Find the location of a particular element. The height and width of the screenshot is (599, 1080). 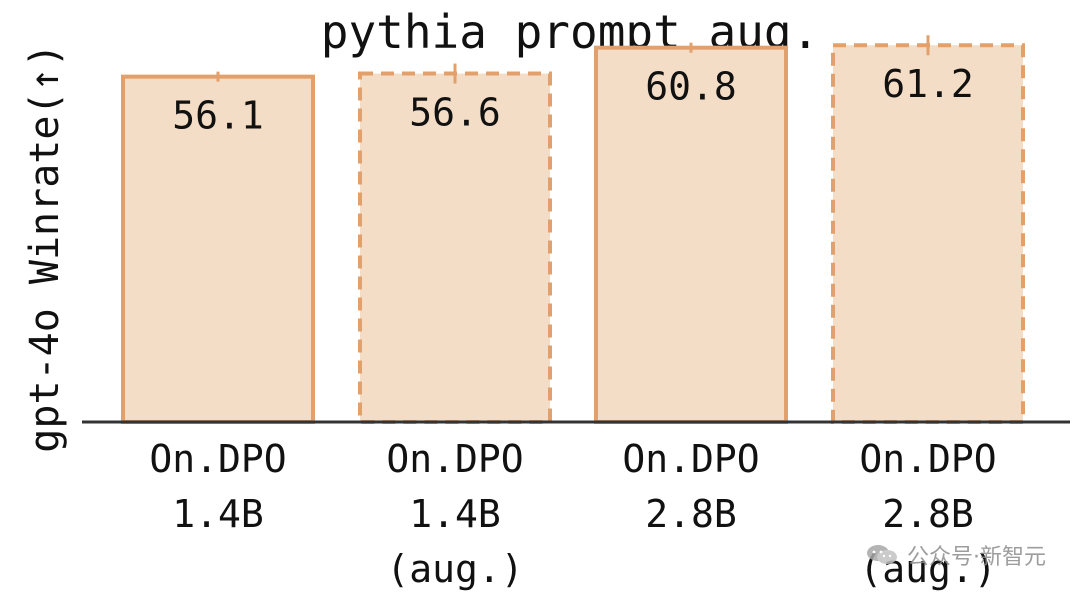

bar-value-label: 56.6 is located at coordinates (455, 113).